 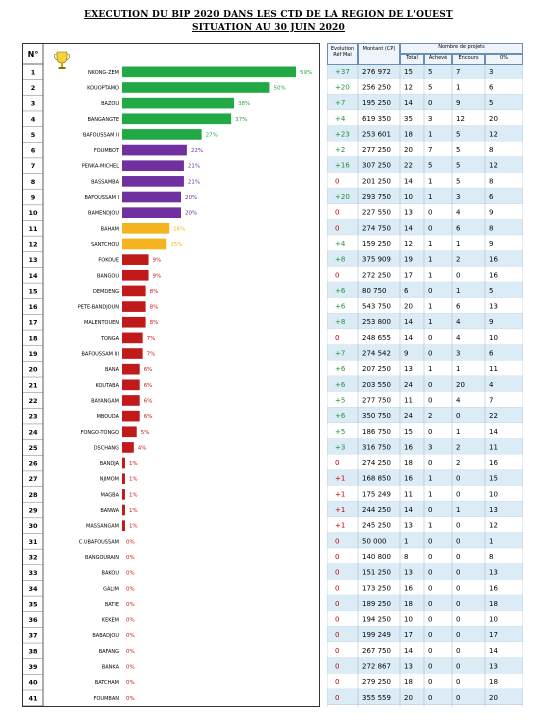 I want to click on row-number: 19, so click(x=33, y=354).